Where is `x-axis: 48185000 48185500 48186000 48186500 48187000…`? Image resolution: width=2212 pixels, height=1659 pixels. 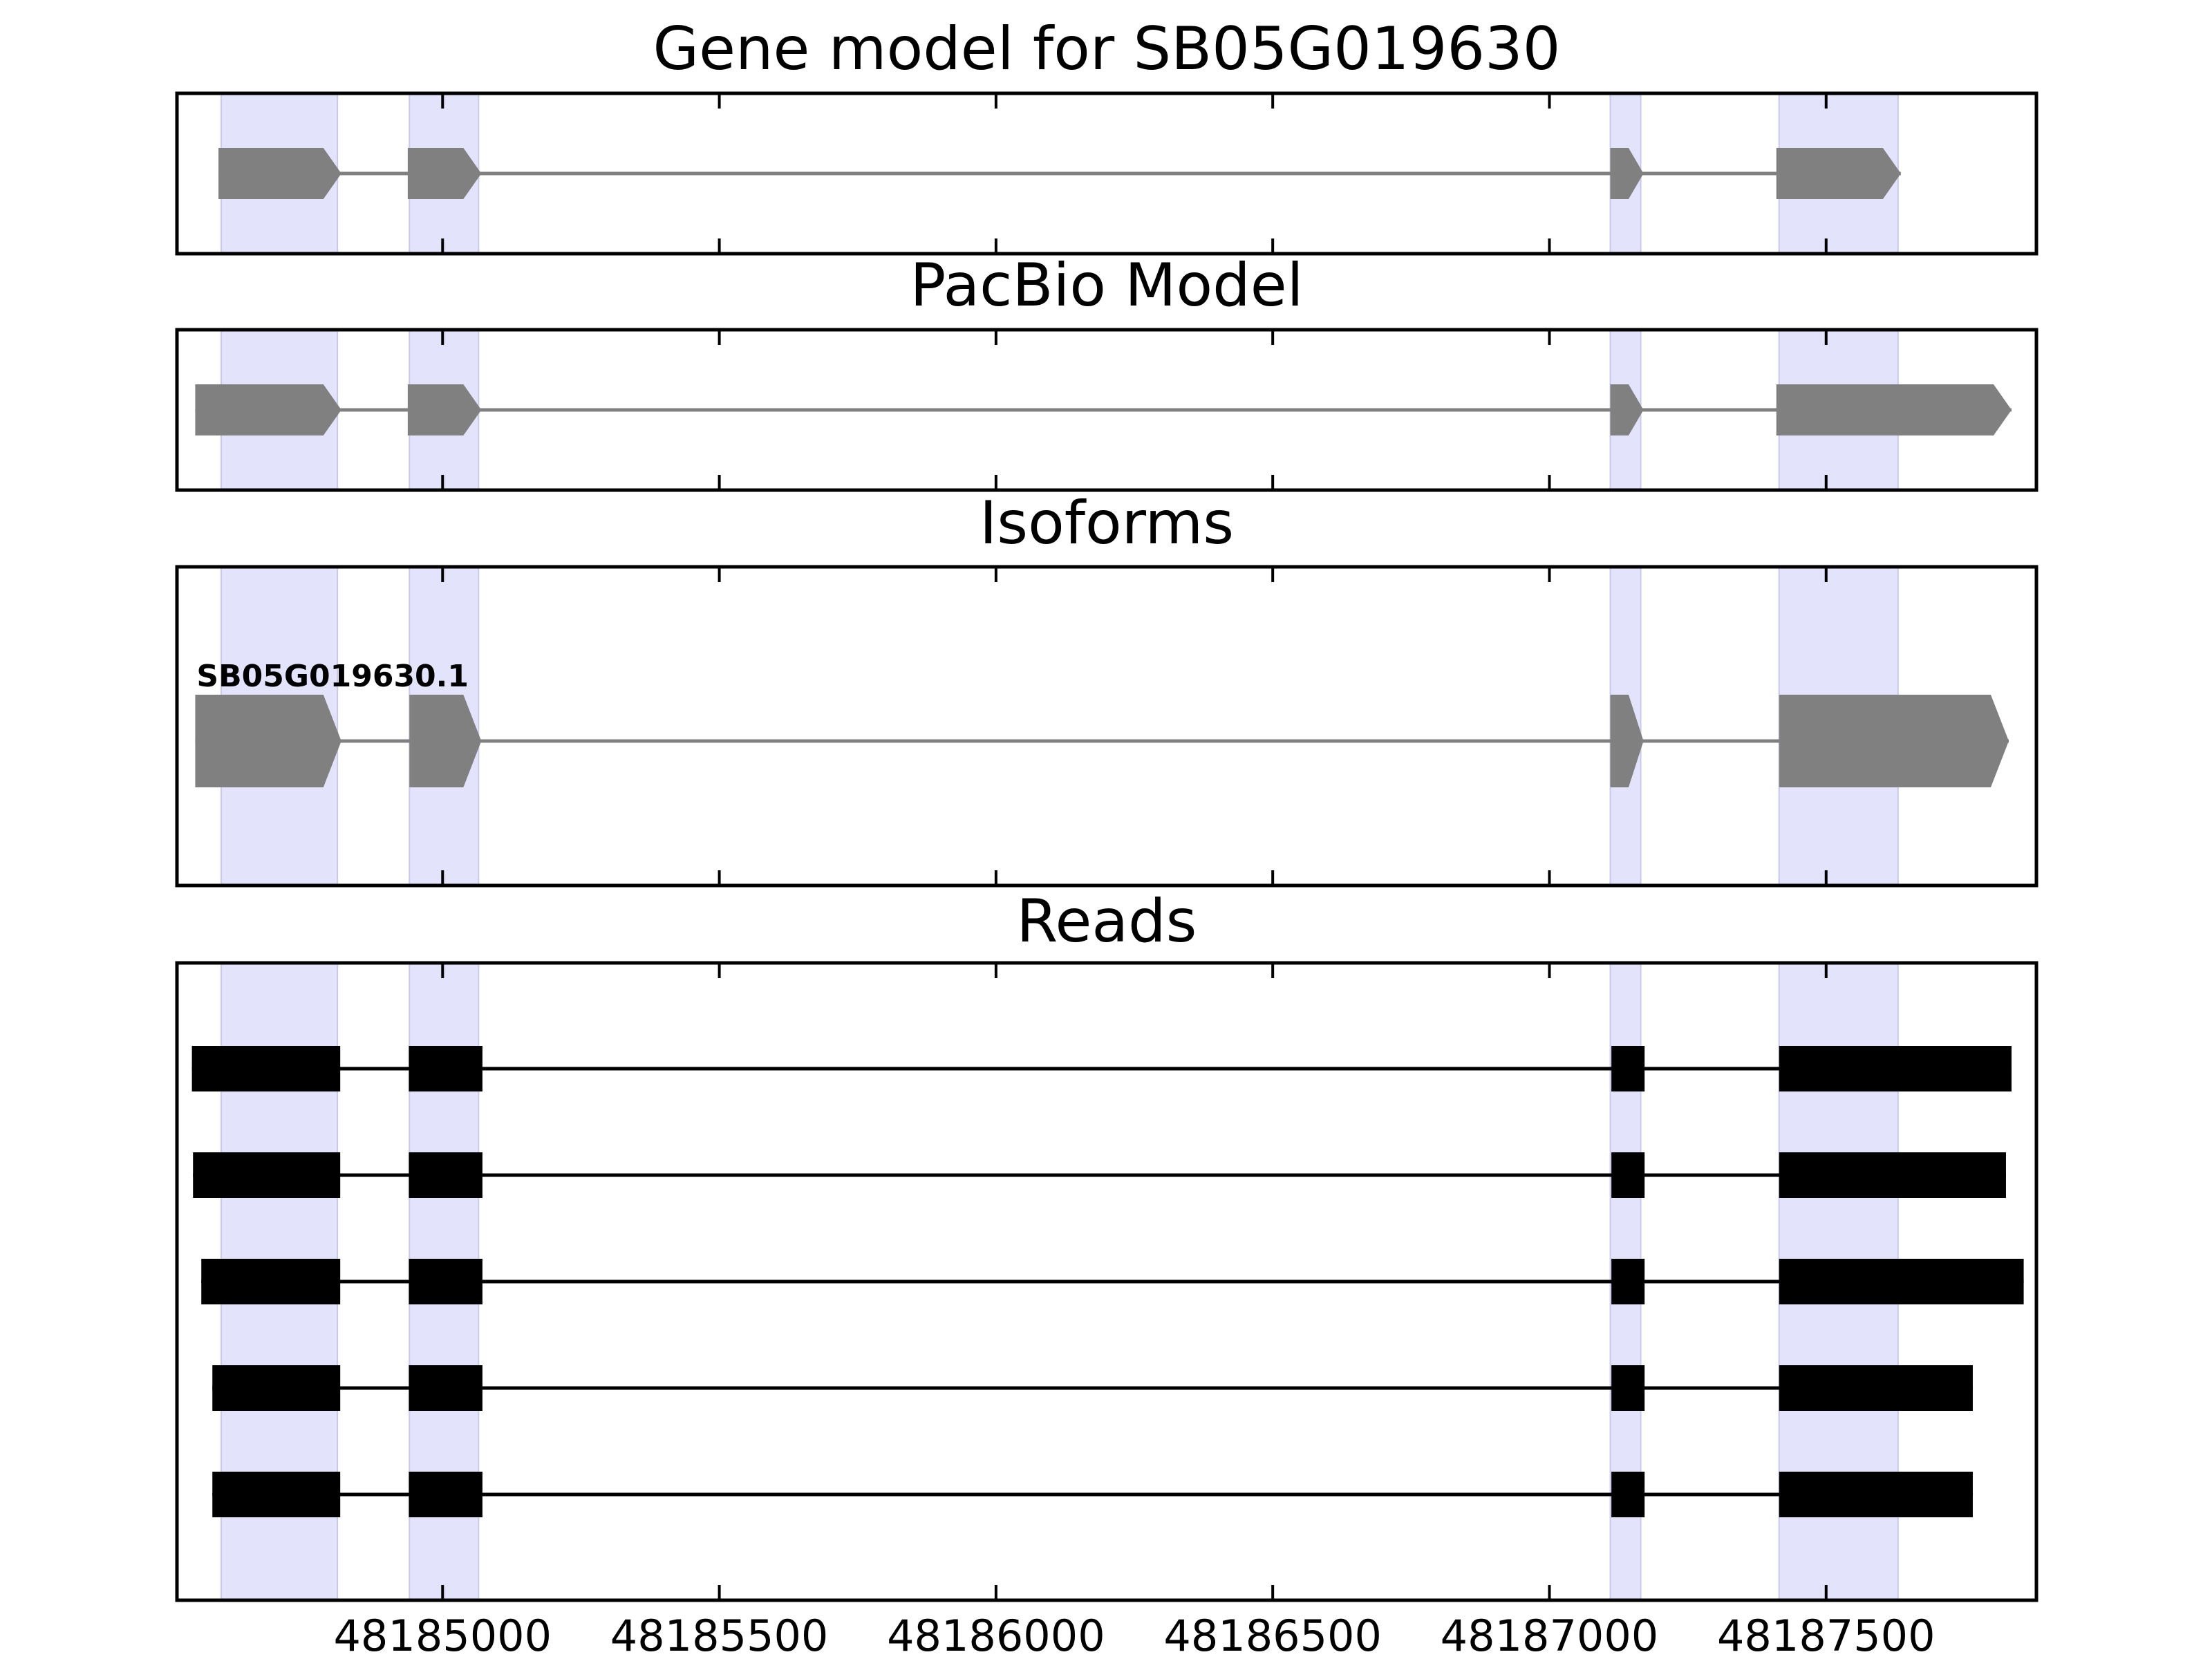
x-axis: 48185000 48185500 48186000 48186500 48187000… is located at coordinates (1134, 1635).